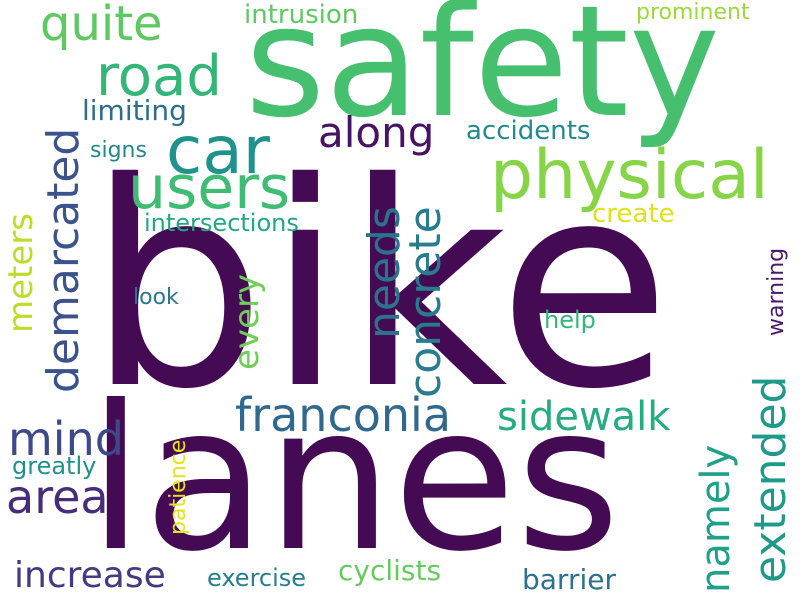 The width and height of the screenshot is (800, 600). What do you see at coordinates (54, 466) in the screenshot?
I see `word-greatly: greatly` at bounding box center [54, 466].